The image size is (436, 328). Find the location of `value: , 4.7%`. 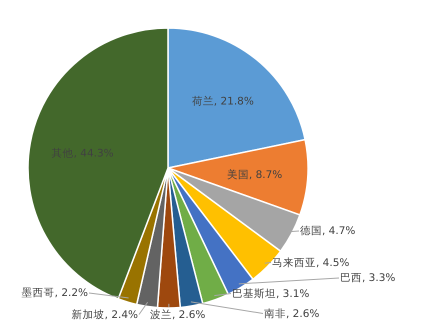

value: , 4.7% is located at coordinates (339, 231).